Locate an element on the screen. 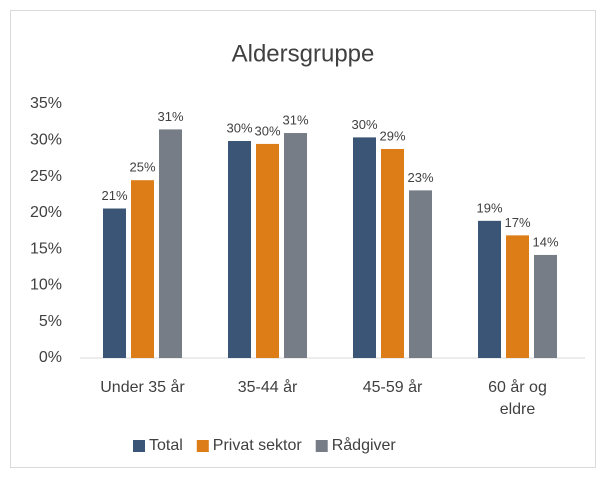 The height and width of the screenshot is (478, 606). chart-title: Aldersgruppe is located at coordinates (303, 53).